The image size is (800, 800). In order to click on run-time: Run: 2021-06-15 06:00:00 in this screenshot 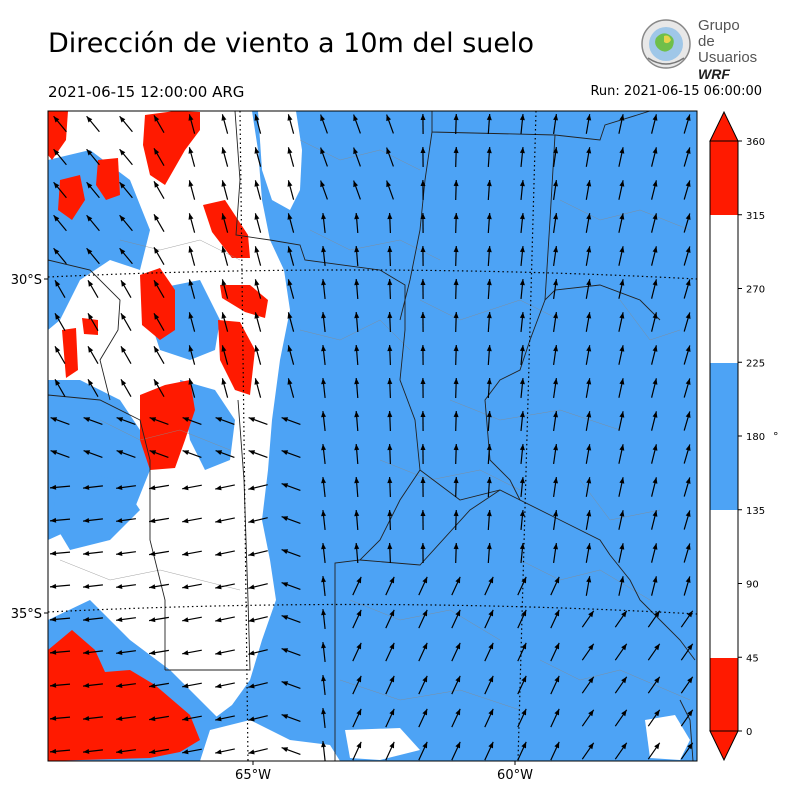, I will do `click(676, 91)`.